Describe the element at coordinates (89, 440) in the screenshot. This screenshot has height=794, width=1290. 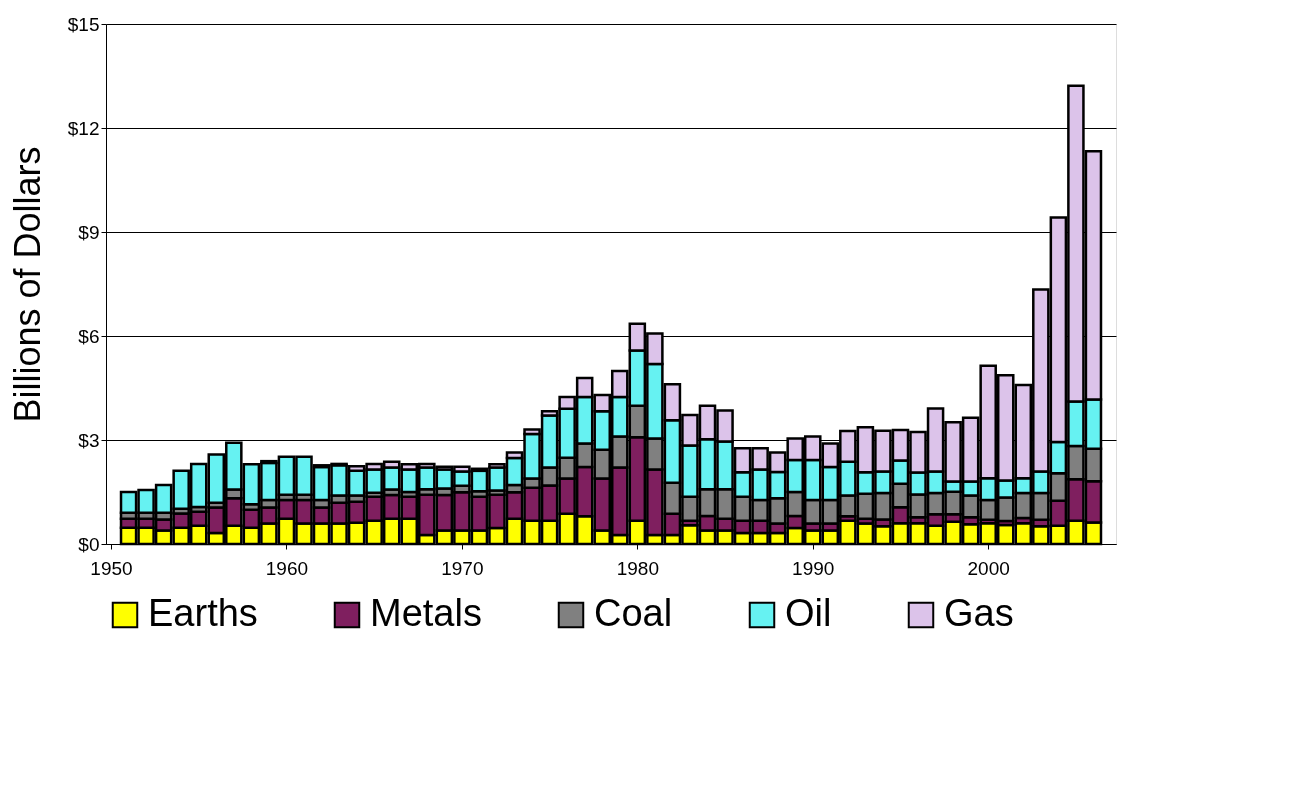
I see `y-tick-label: $3` at that location.